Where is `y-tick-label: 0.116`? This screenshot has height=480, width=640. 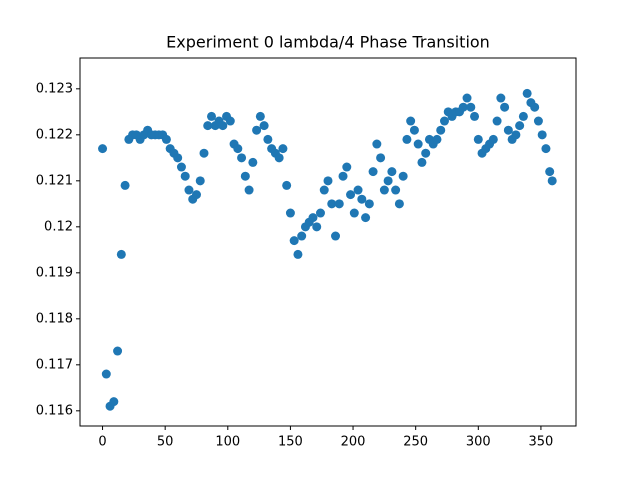 y-tick-label: 0.116 is located at coordinates (54, 410).